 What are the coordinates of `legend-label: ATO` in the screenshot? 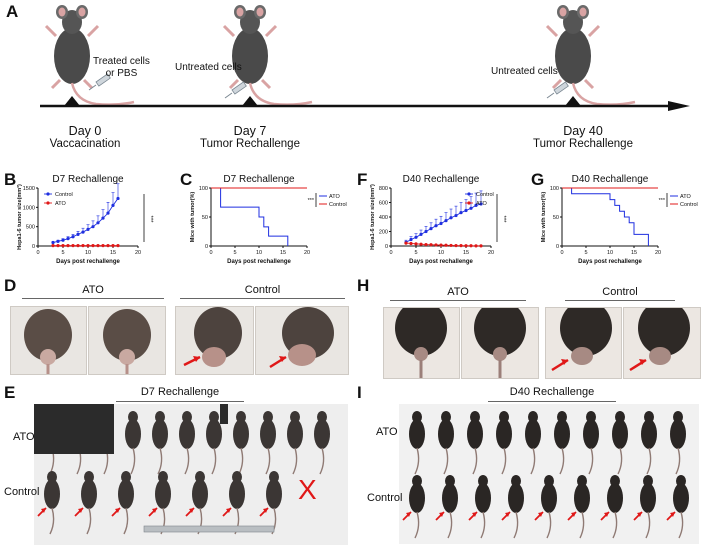 It's located at (482, 204).